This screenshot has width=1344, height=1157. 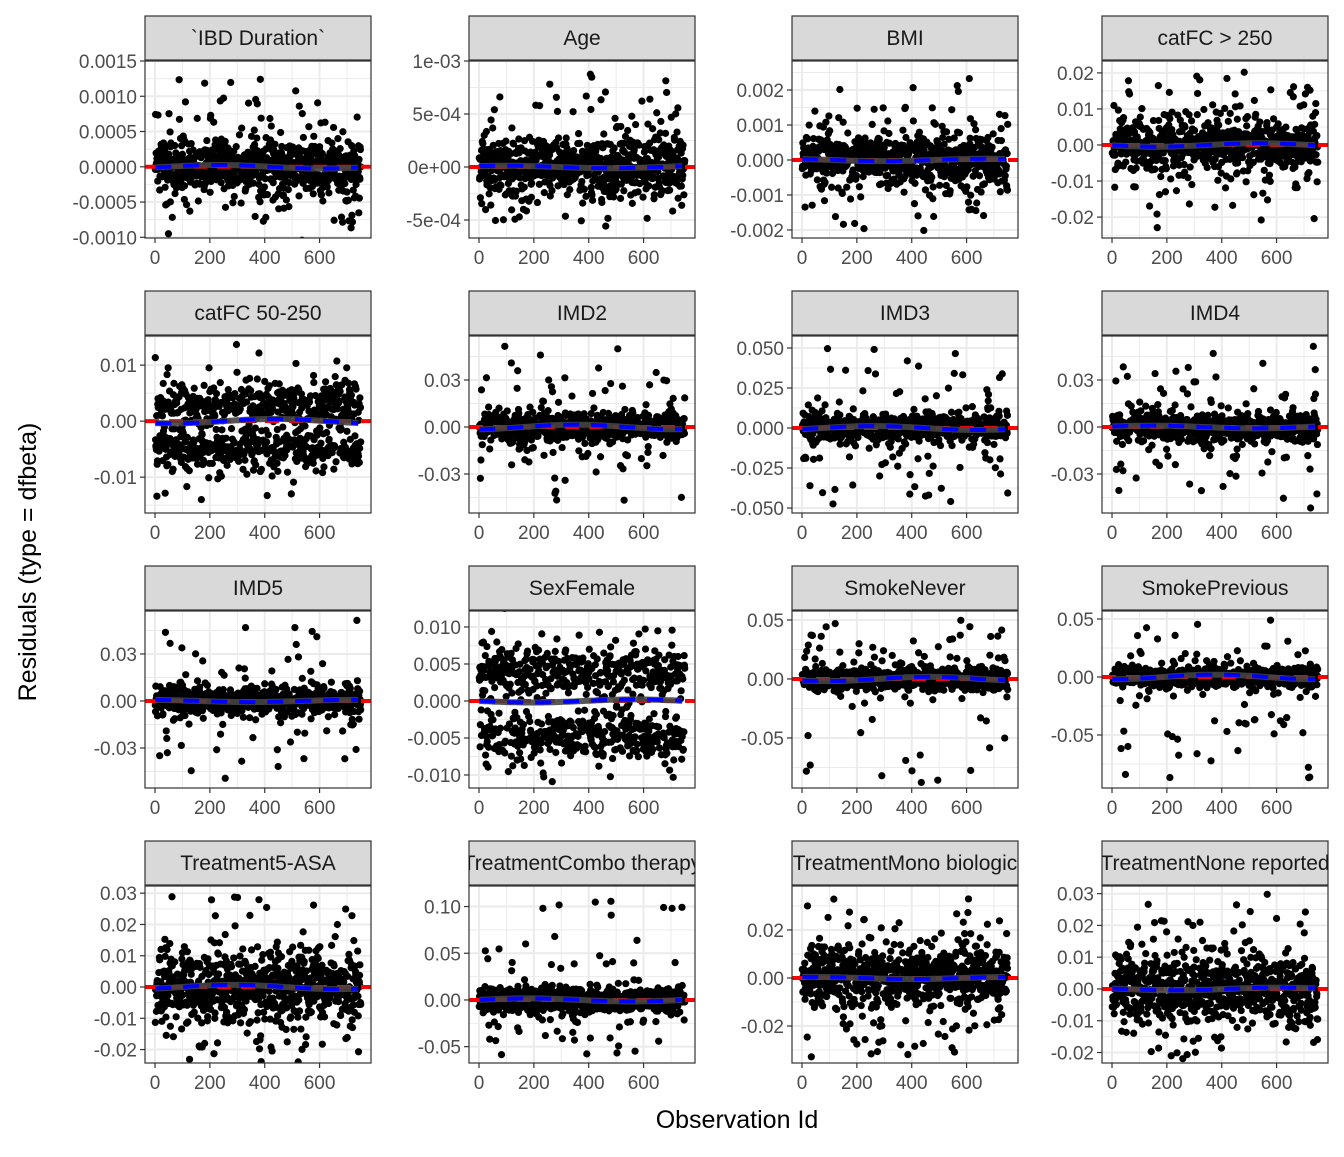 What do you see at coordinates (115, 478) in the screenshot?
I see `y-tick-label: -0.01` at bounding box center [115, 478].